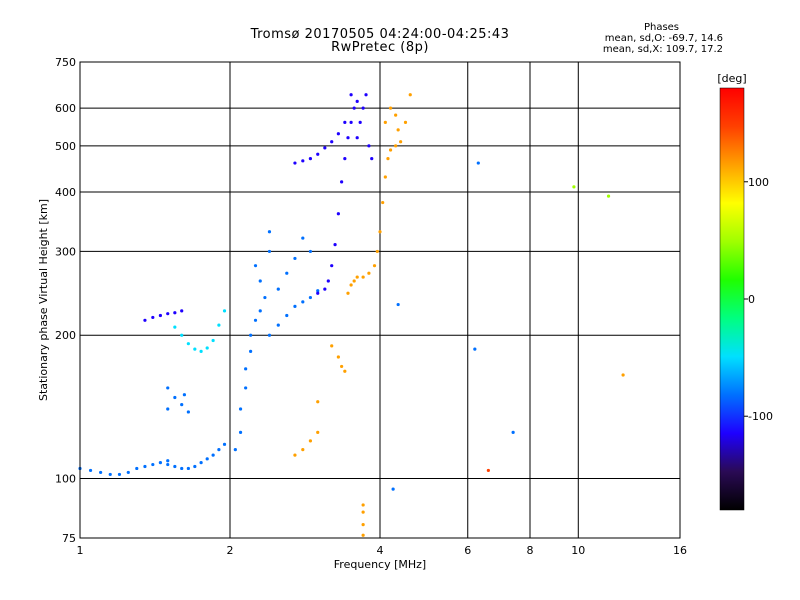 This screenshot has height=600, width=800. I want to click on y-axis-label: Stationary phase Virtual Height [km], so click(43, 300).